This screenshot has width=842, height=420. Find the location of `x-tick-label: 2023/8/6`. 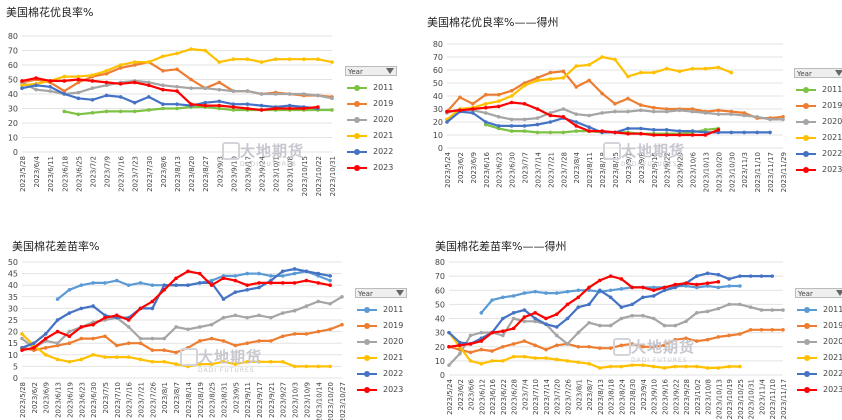

x-tick-label: 2023/8/6 is located at coordinates (164, 171).